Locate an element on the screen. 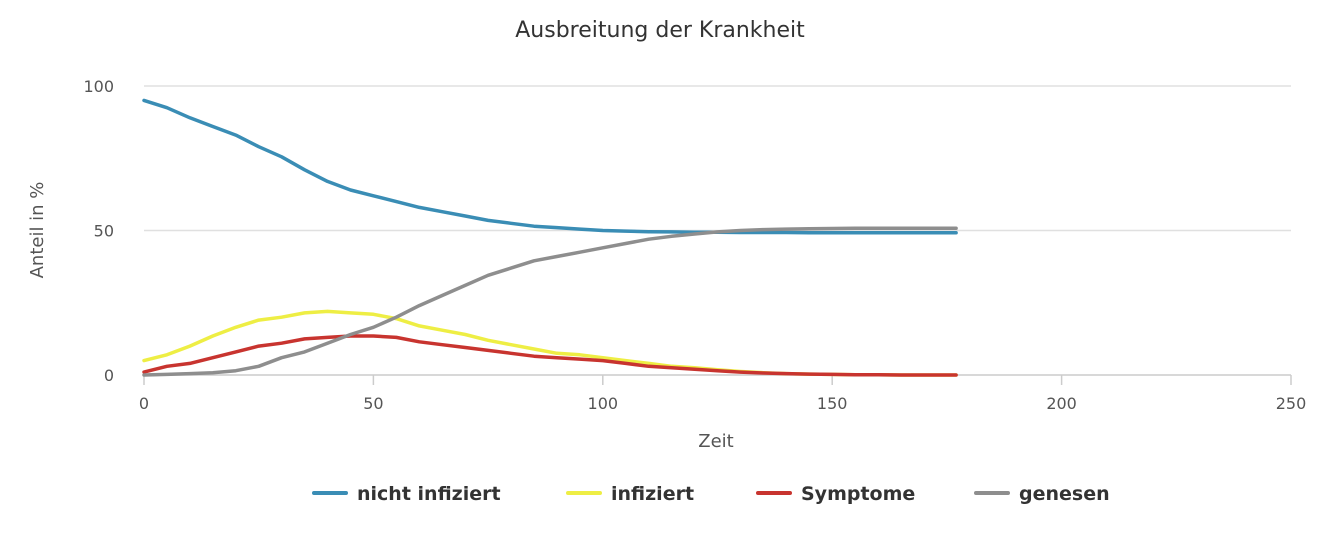 The image size is (1320, 540). legend-label-infiziert: infiziert is located at coordinates (652, 494).